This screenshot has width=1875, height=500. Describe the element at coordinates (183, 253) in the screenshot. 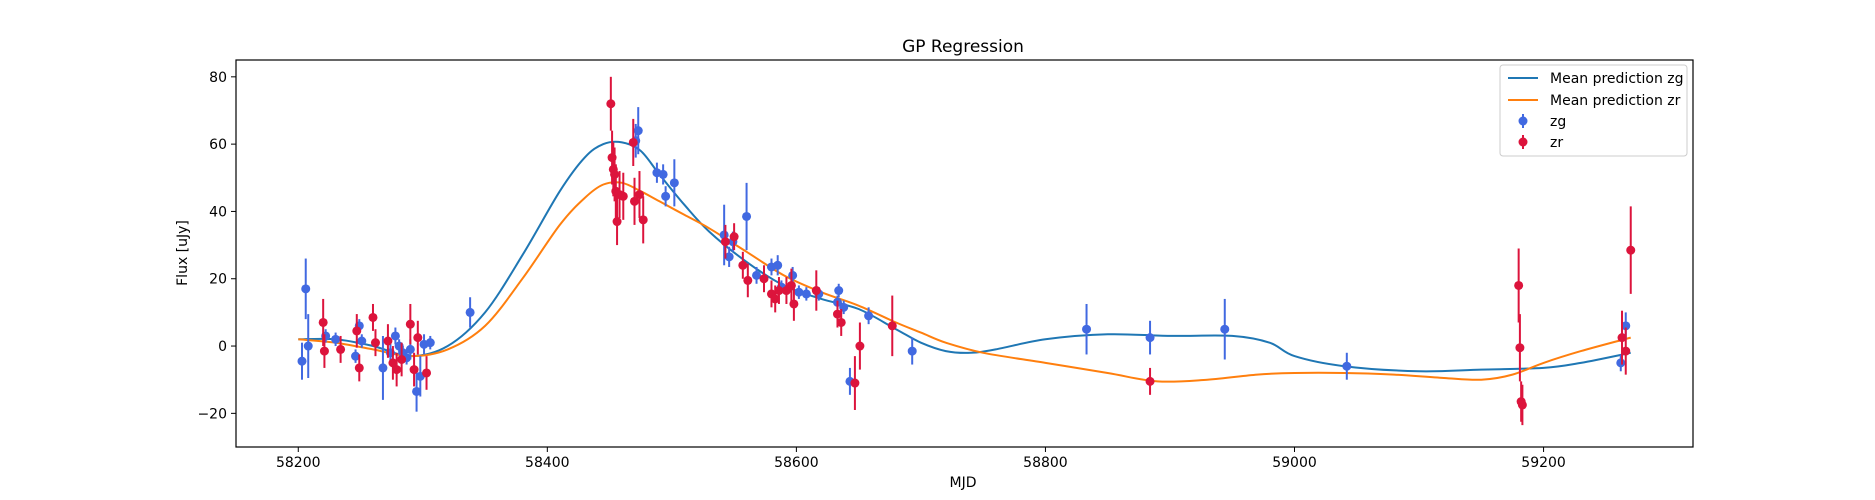

I see `y-axis-label: Flux [uJy]` at that location.